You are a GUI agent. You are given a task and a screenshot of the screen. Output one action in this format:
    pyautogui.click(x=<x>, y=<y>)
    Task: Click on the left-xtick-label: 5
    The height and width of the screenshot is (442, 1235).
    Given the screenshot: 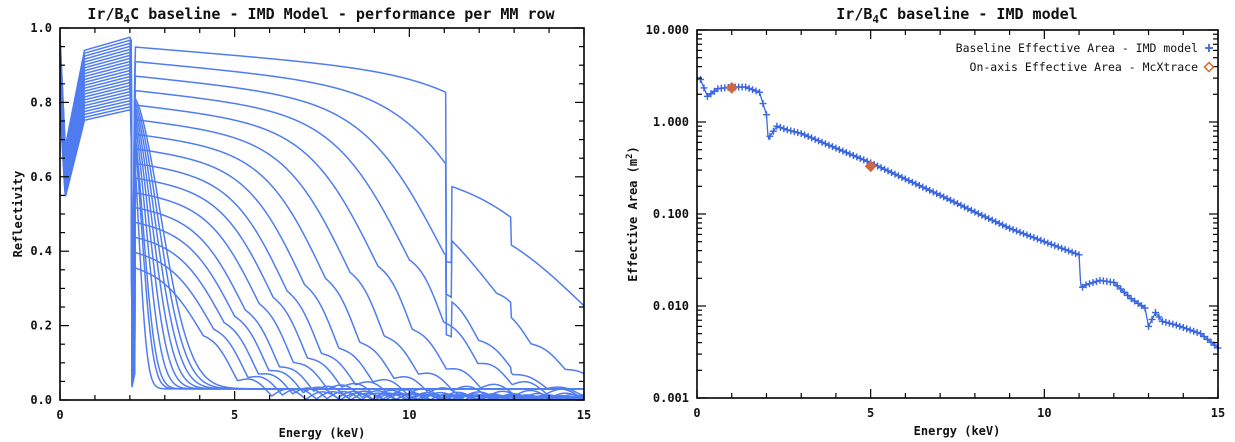 What is the action you would take?
    pyautogui.click(x=234, y=415)
    